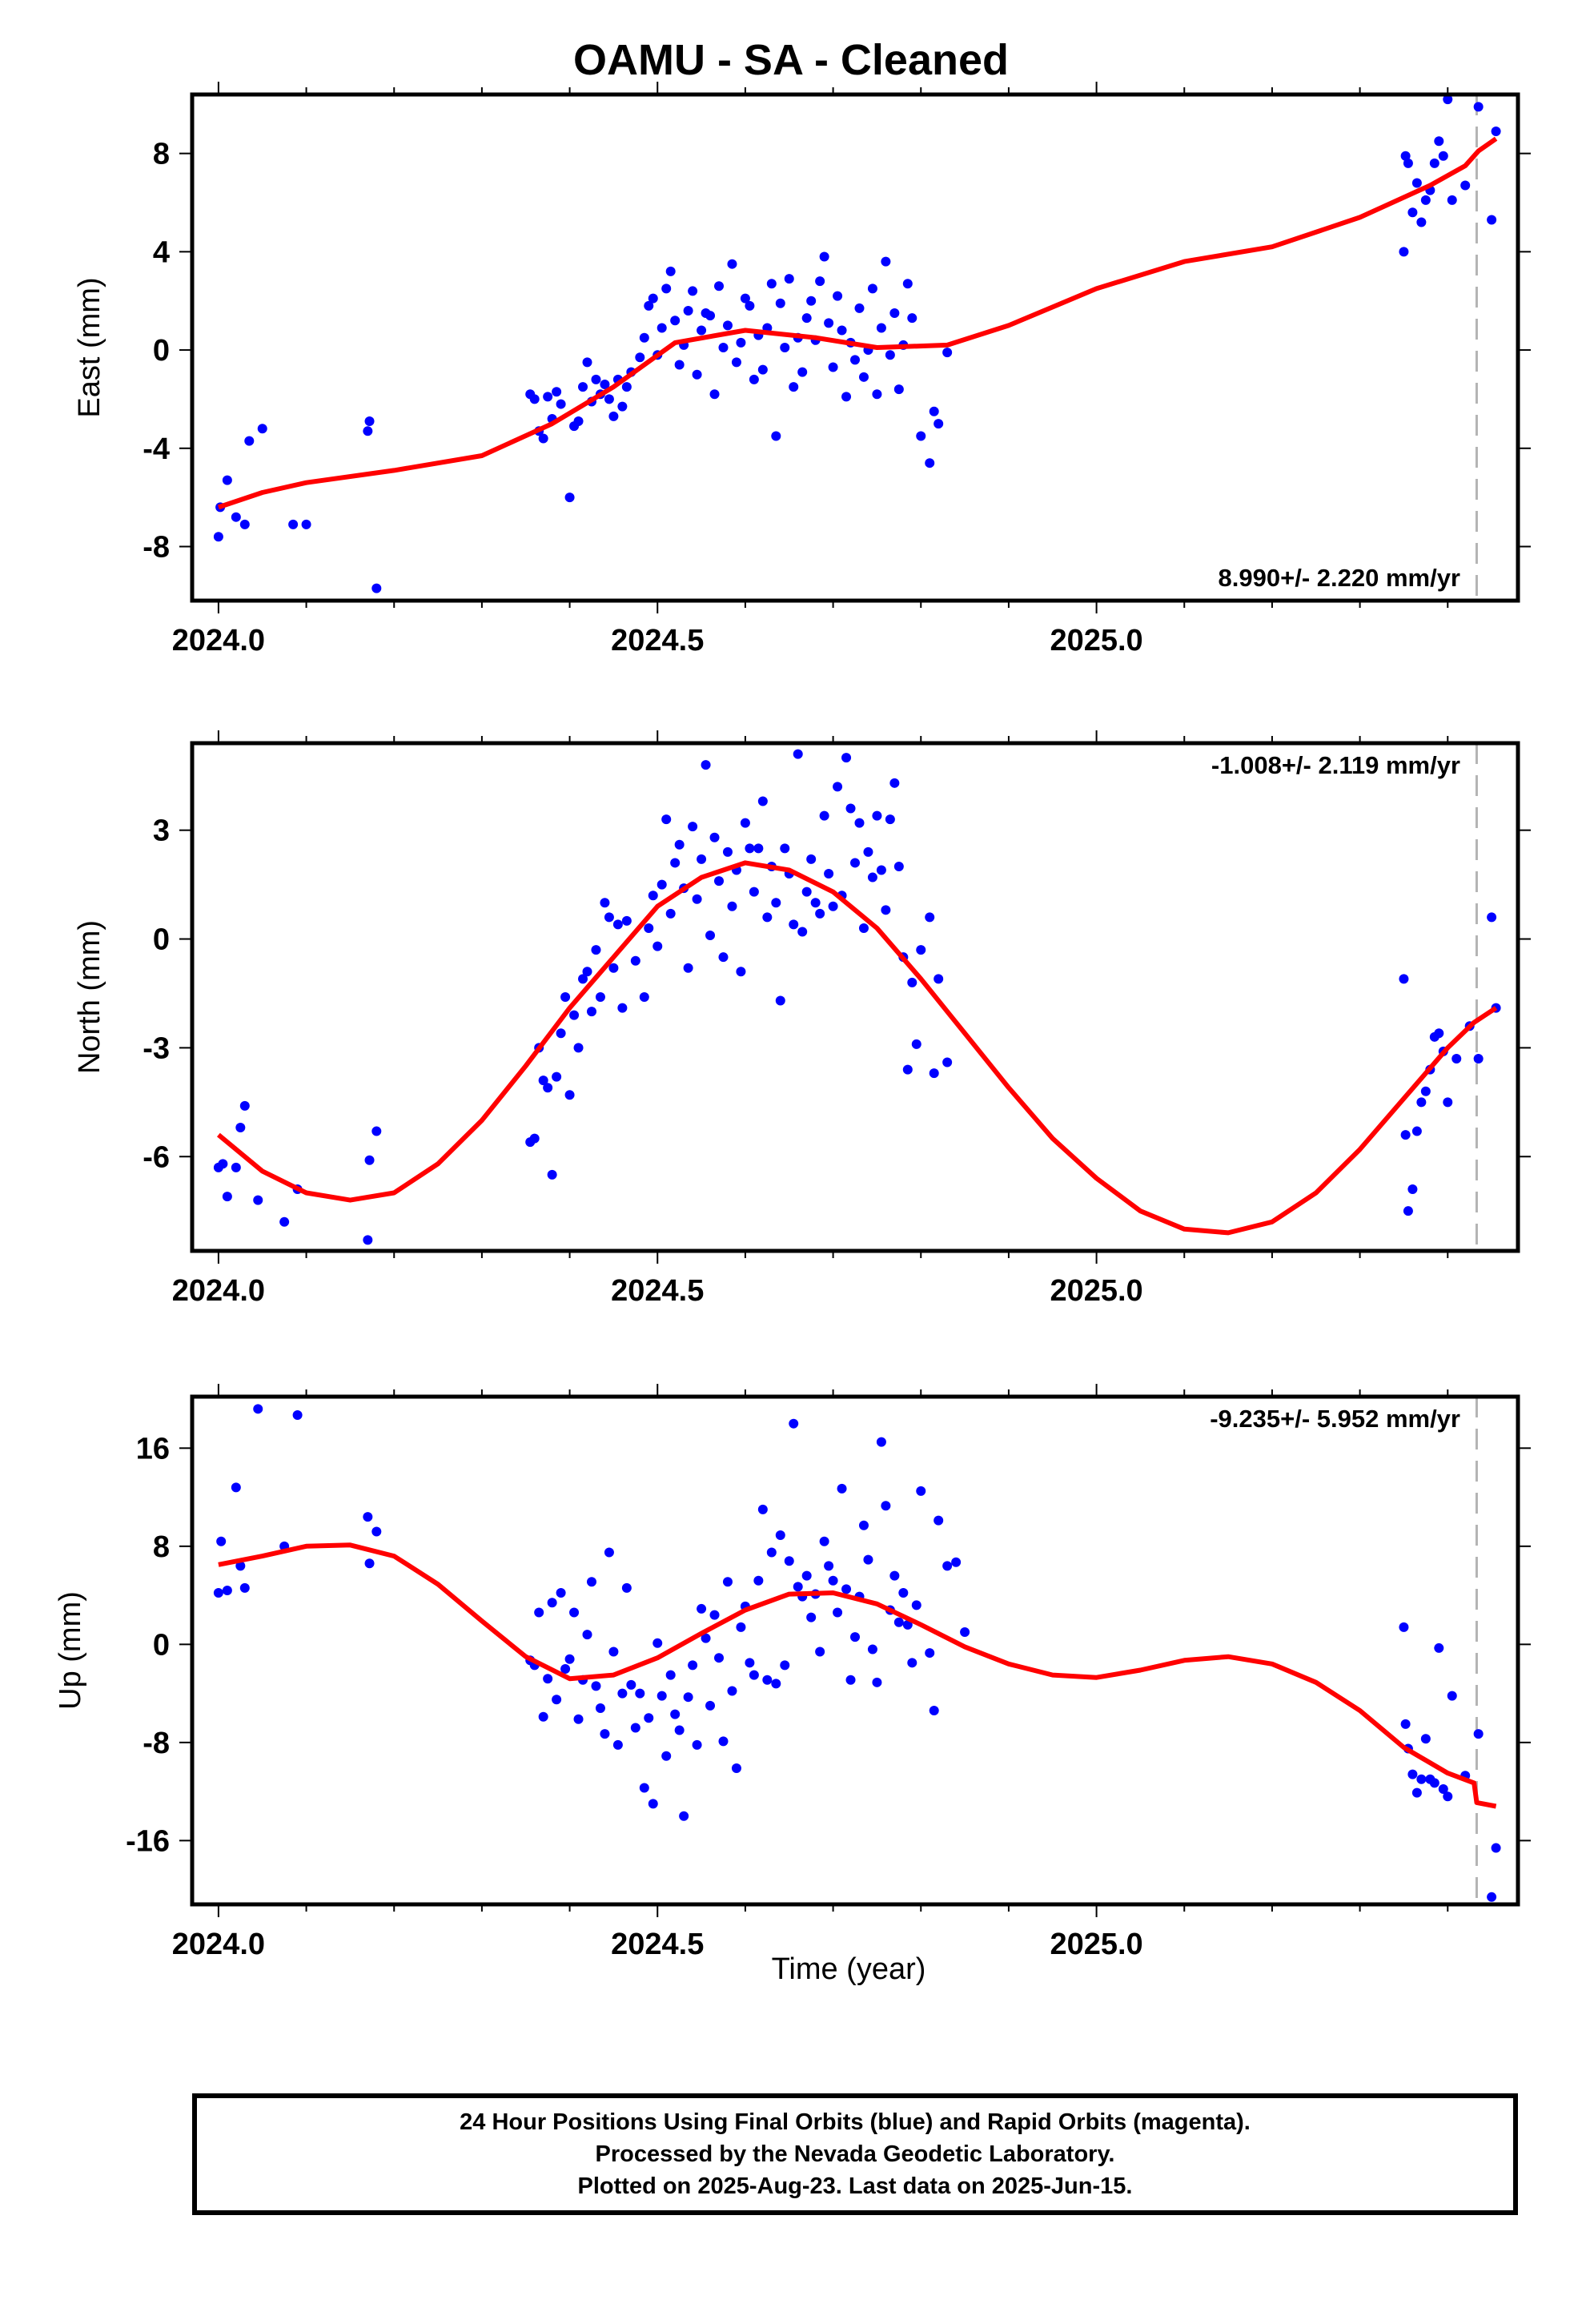  Describe the element at coordinates (161, 831) in the screenshot. I see `y-tick-label: 3` at that location.